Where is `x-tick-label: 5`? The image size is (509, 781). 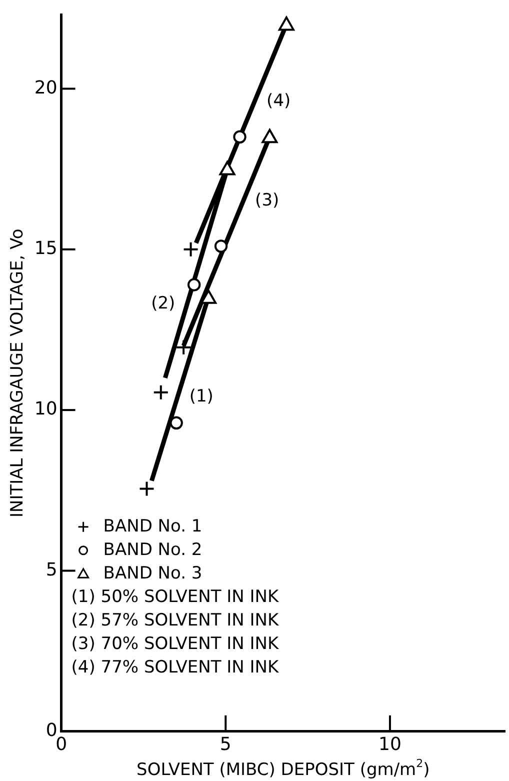 x-tick-label: 5 is located at coordinates (226, 744).